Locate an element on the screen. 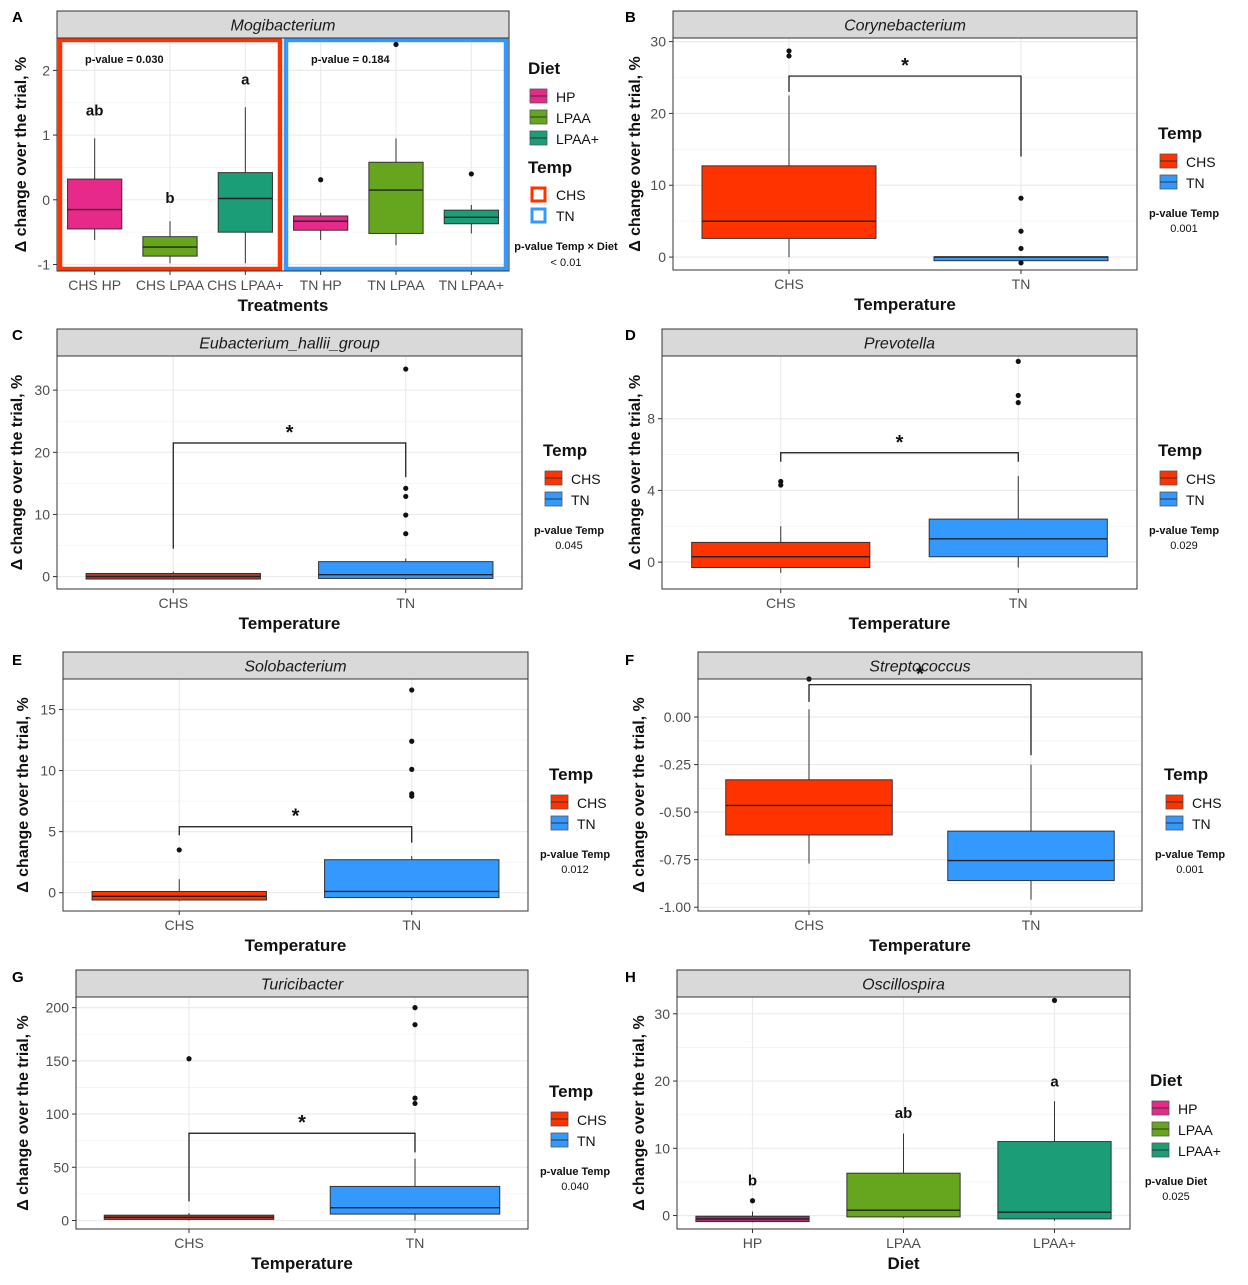 The image size is (1248, 1285). panel-title: Eubacterium_hallii_group is located at coordinates (289, 344).